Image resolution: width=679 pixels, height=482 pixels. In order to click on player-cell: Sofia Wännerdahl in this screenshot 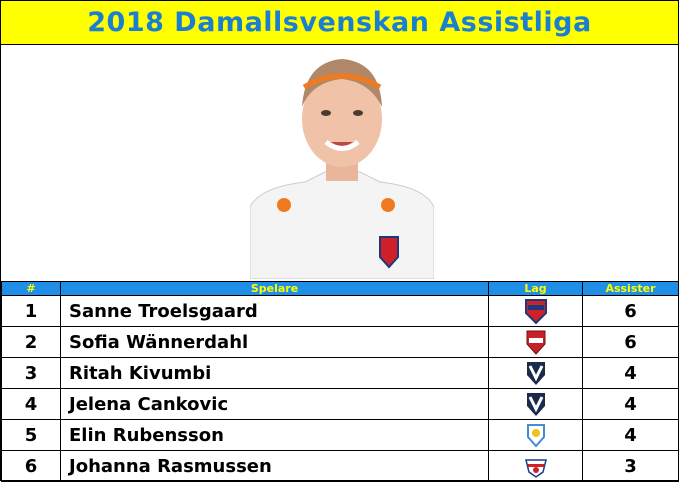, I will do `click(274, 342)`.